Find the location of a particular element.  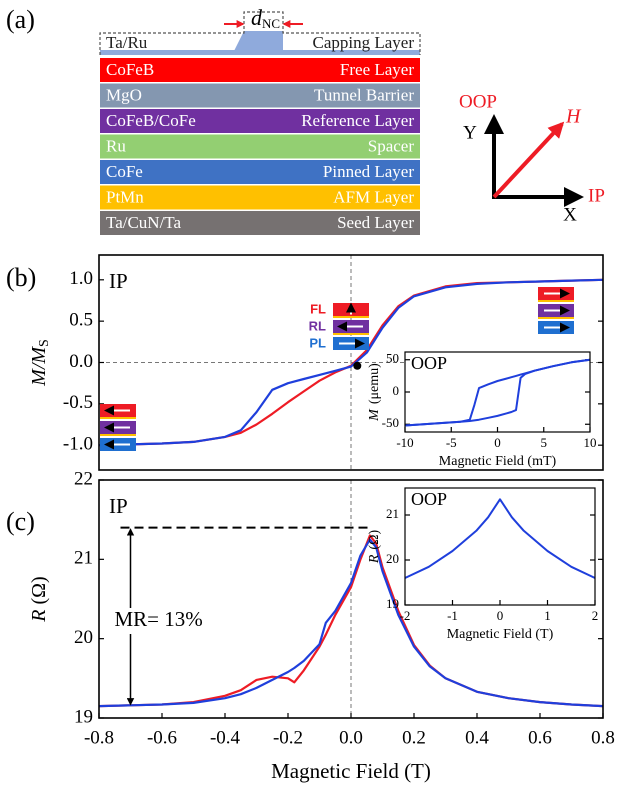

ip-label: IP is located at coordinates (596, 195).